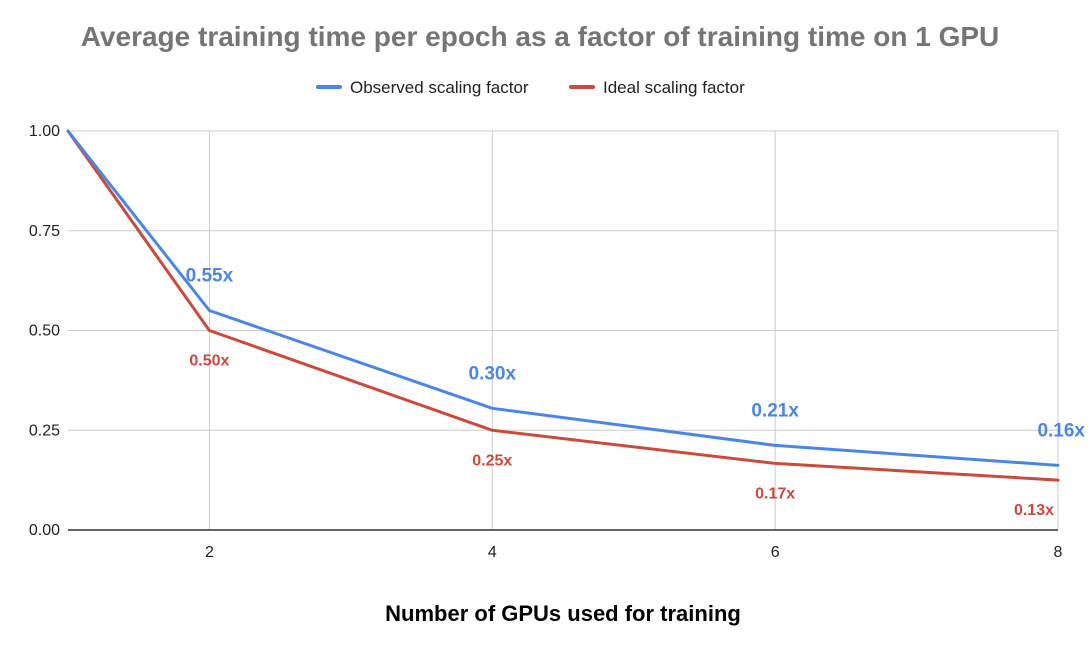 This screenshot has height=653, width=1092. I want to click on x-tick-label: 8, so click(1058, 552).